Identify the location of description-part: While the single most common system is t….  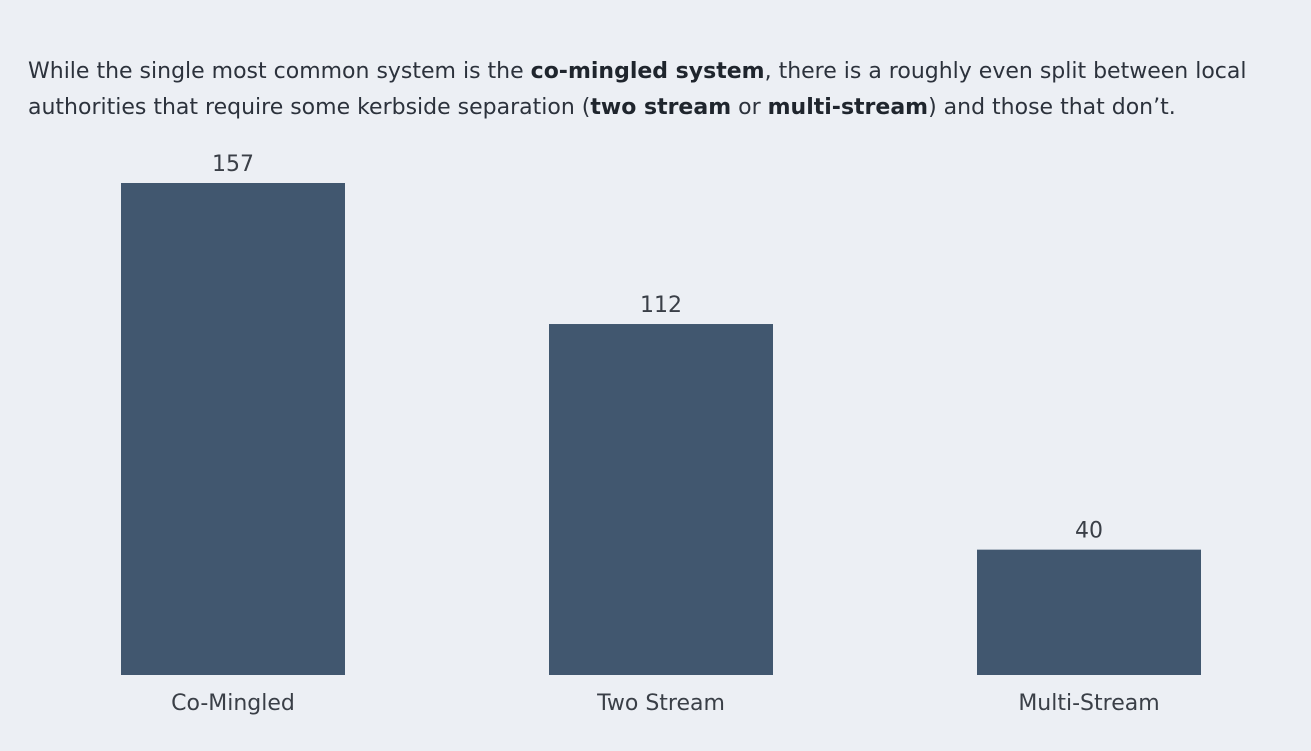
(279, 71).